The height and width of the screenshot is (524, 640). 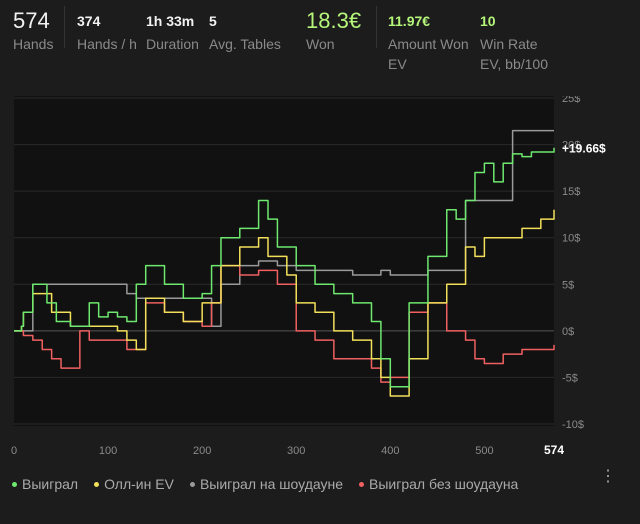 I want to click on stat-amount-won-ev-value: 11.97€, so click(x=409, y=21).